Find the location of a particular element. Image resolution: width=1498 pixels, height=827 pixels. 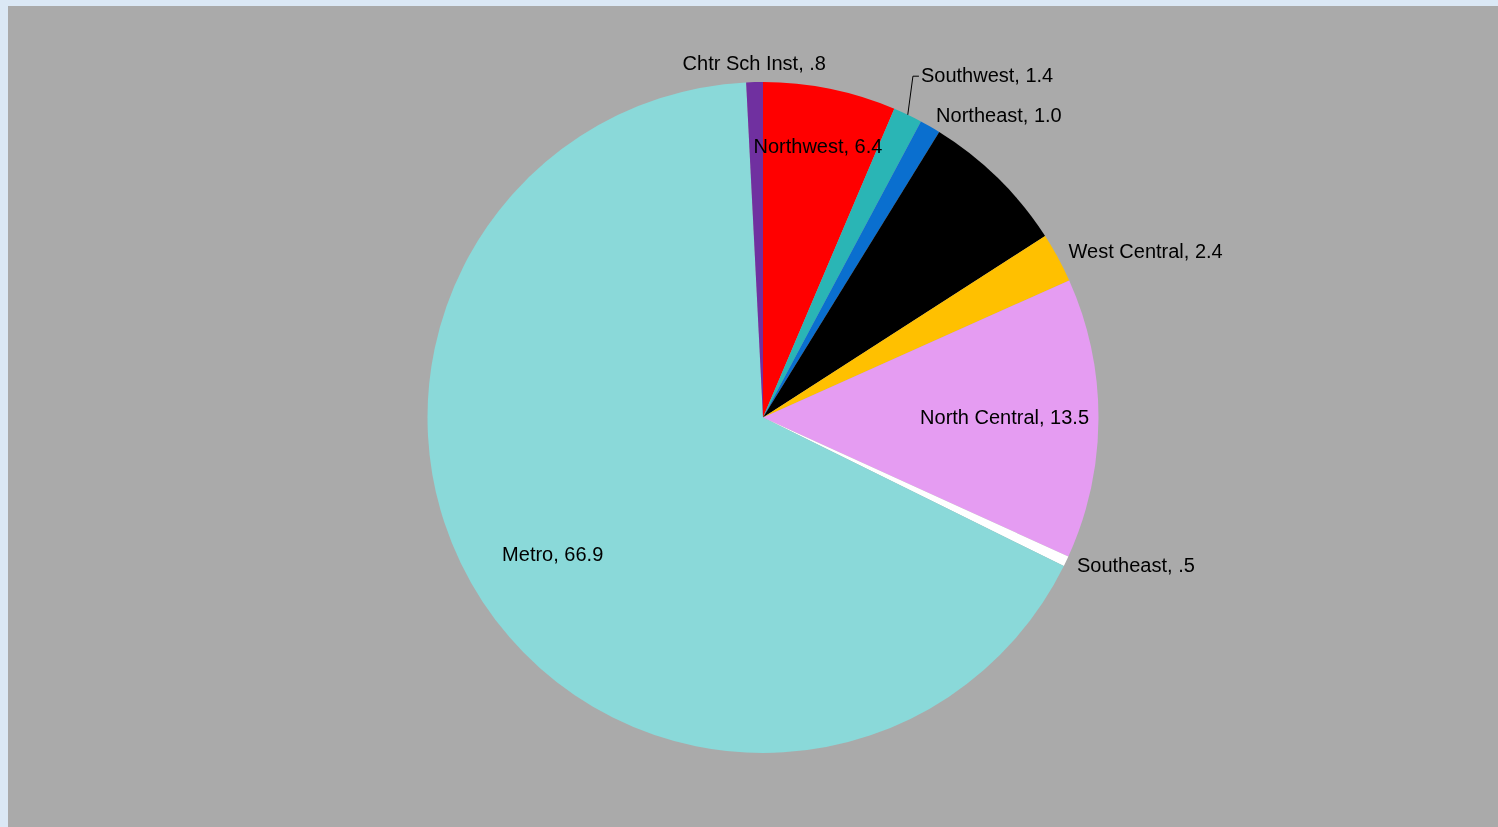

slice-label: Metro, 66.9 is located at coordinates (553, 554).